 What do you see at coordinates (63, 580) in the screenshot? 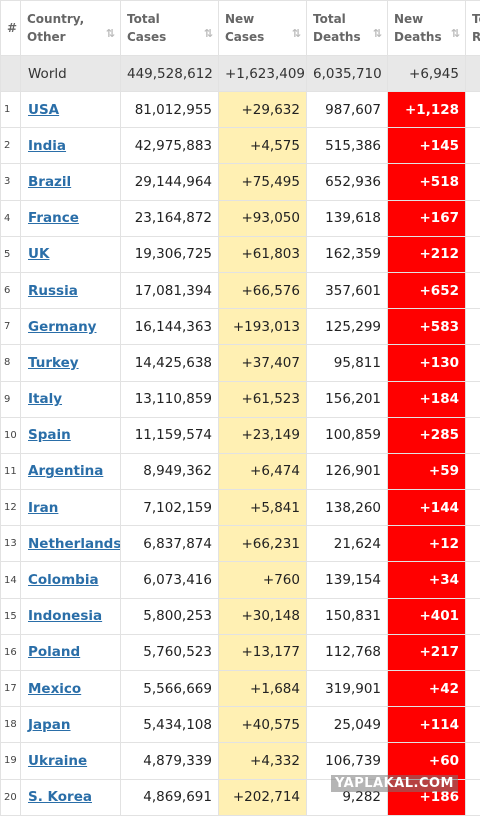
I see `country-link: Colombia` at bounding box center [63, 580].